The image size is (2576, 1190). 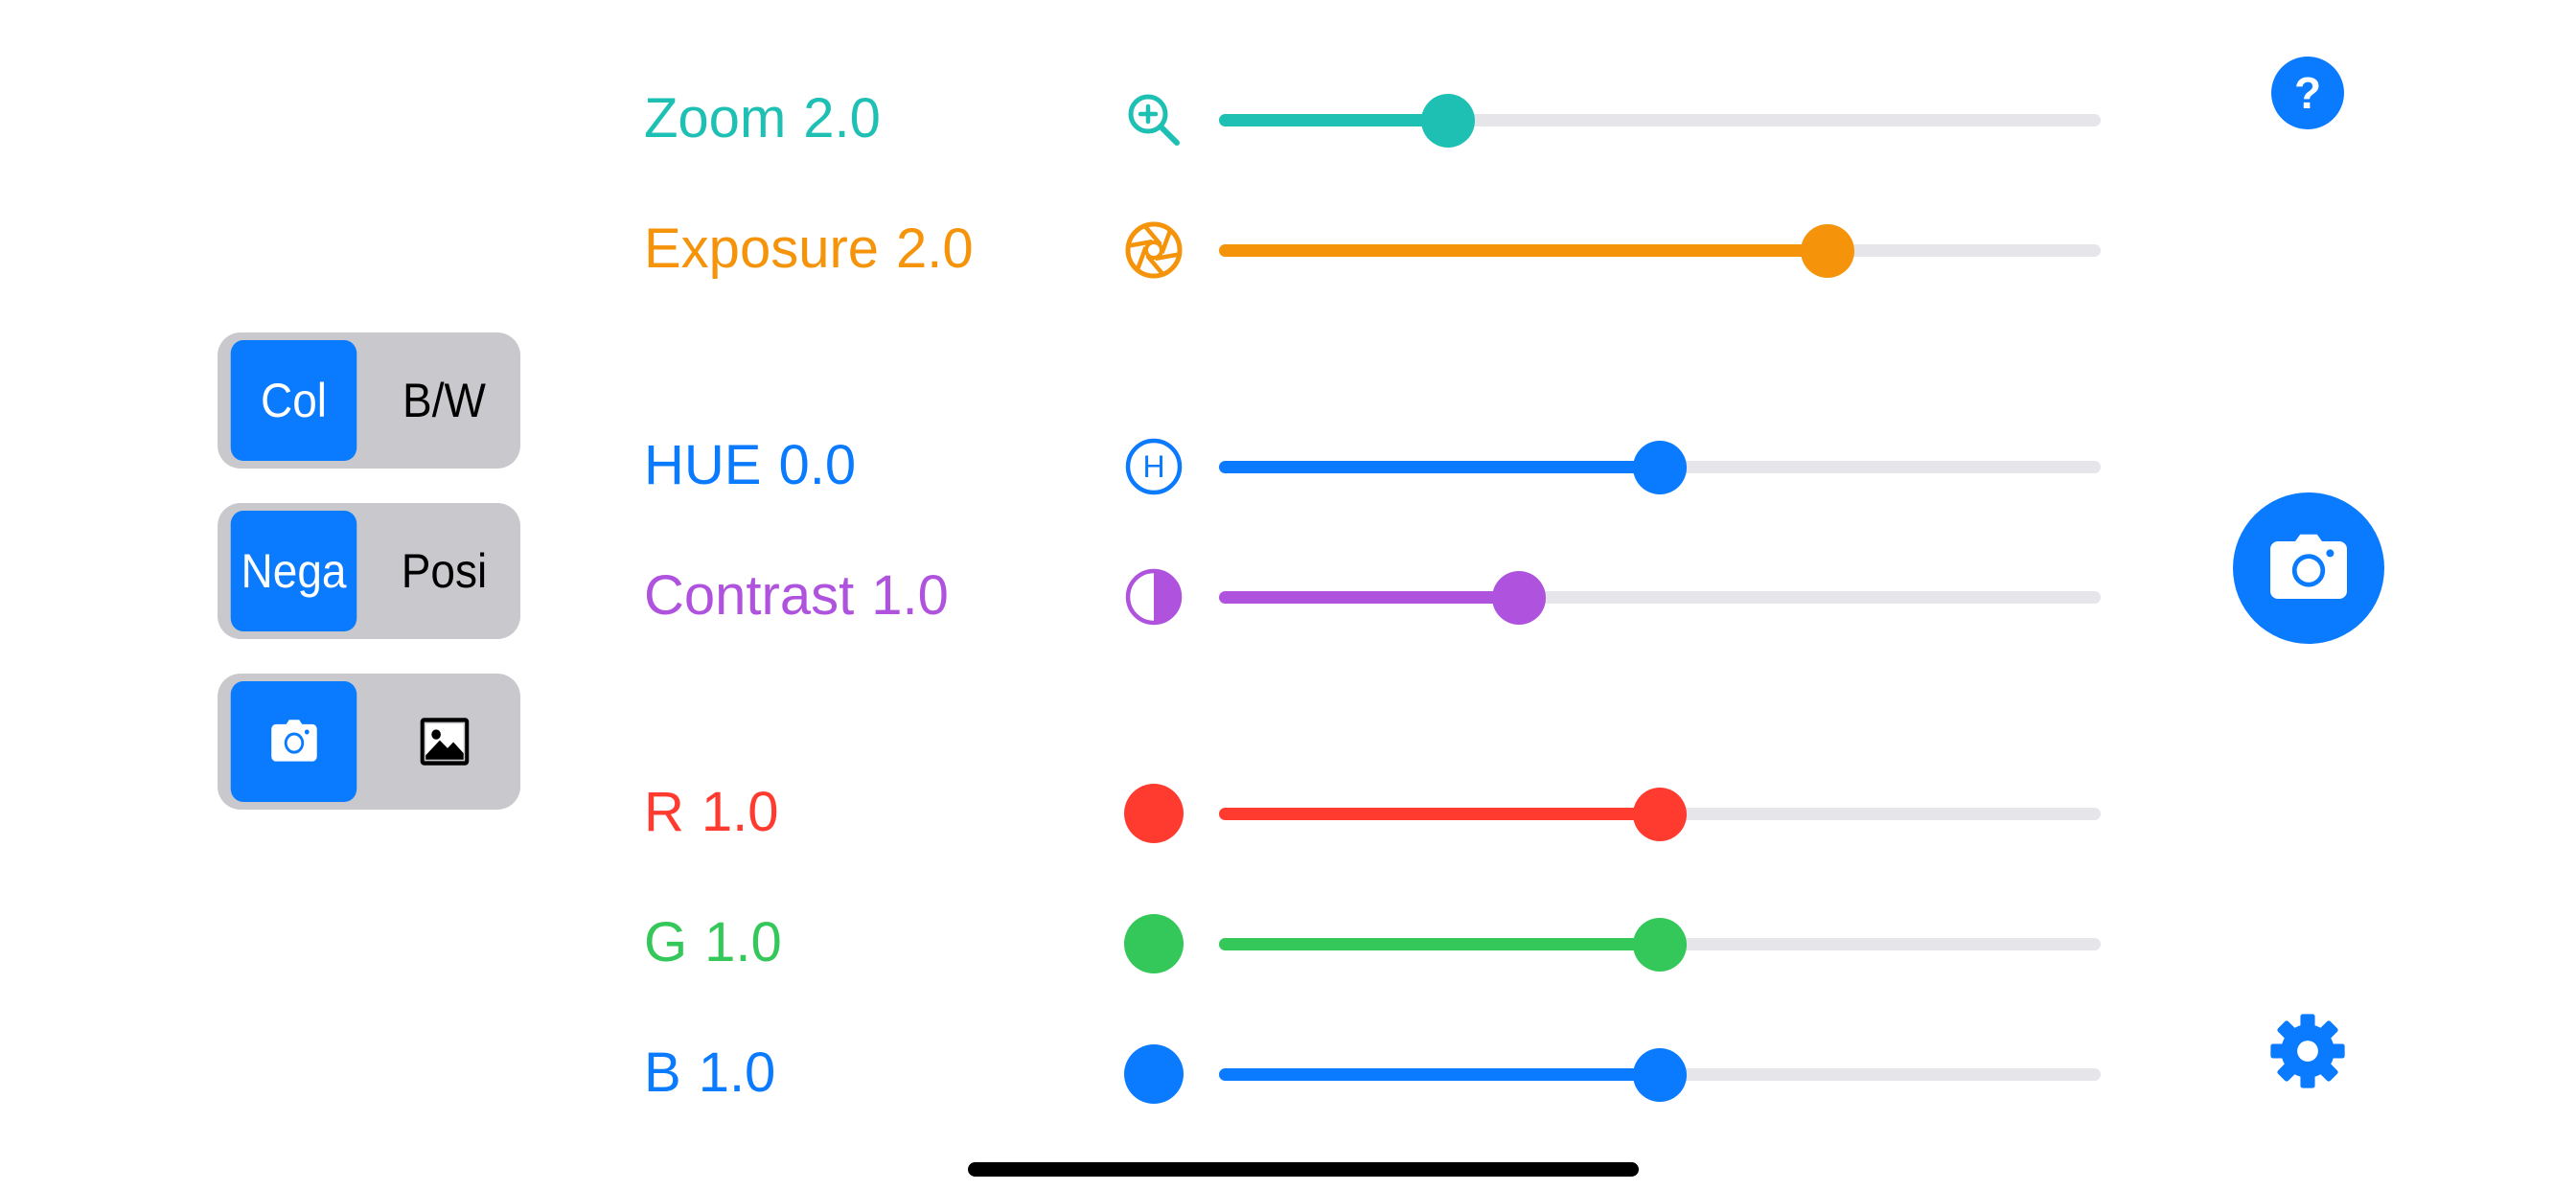 I want to click on blue-slider, so click(x=1660, y=1074).